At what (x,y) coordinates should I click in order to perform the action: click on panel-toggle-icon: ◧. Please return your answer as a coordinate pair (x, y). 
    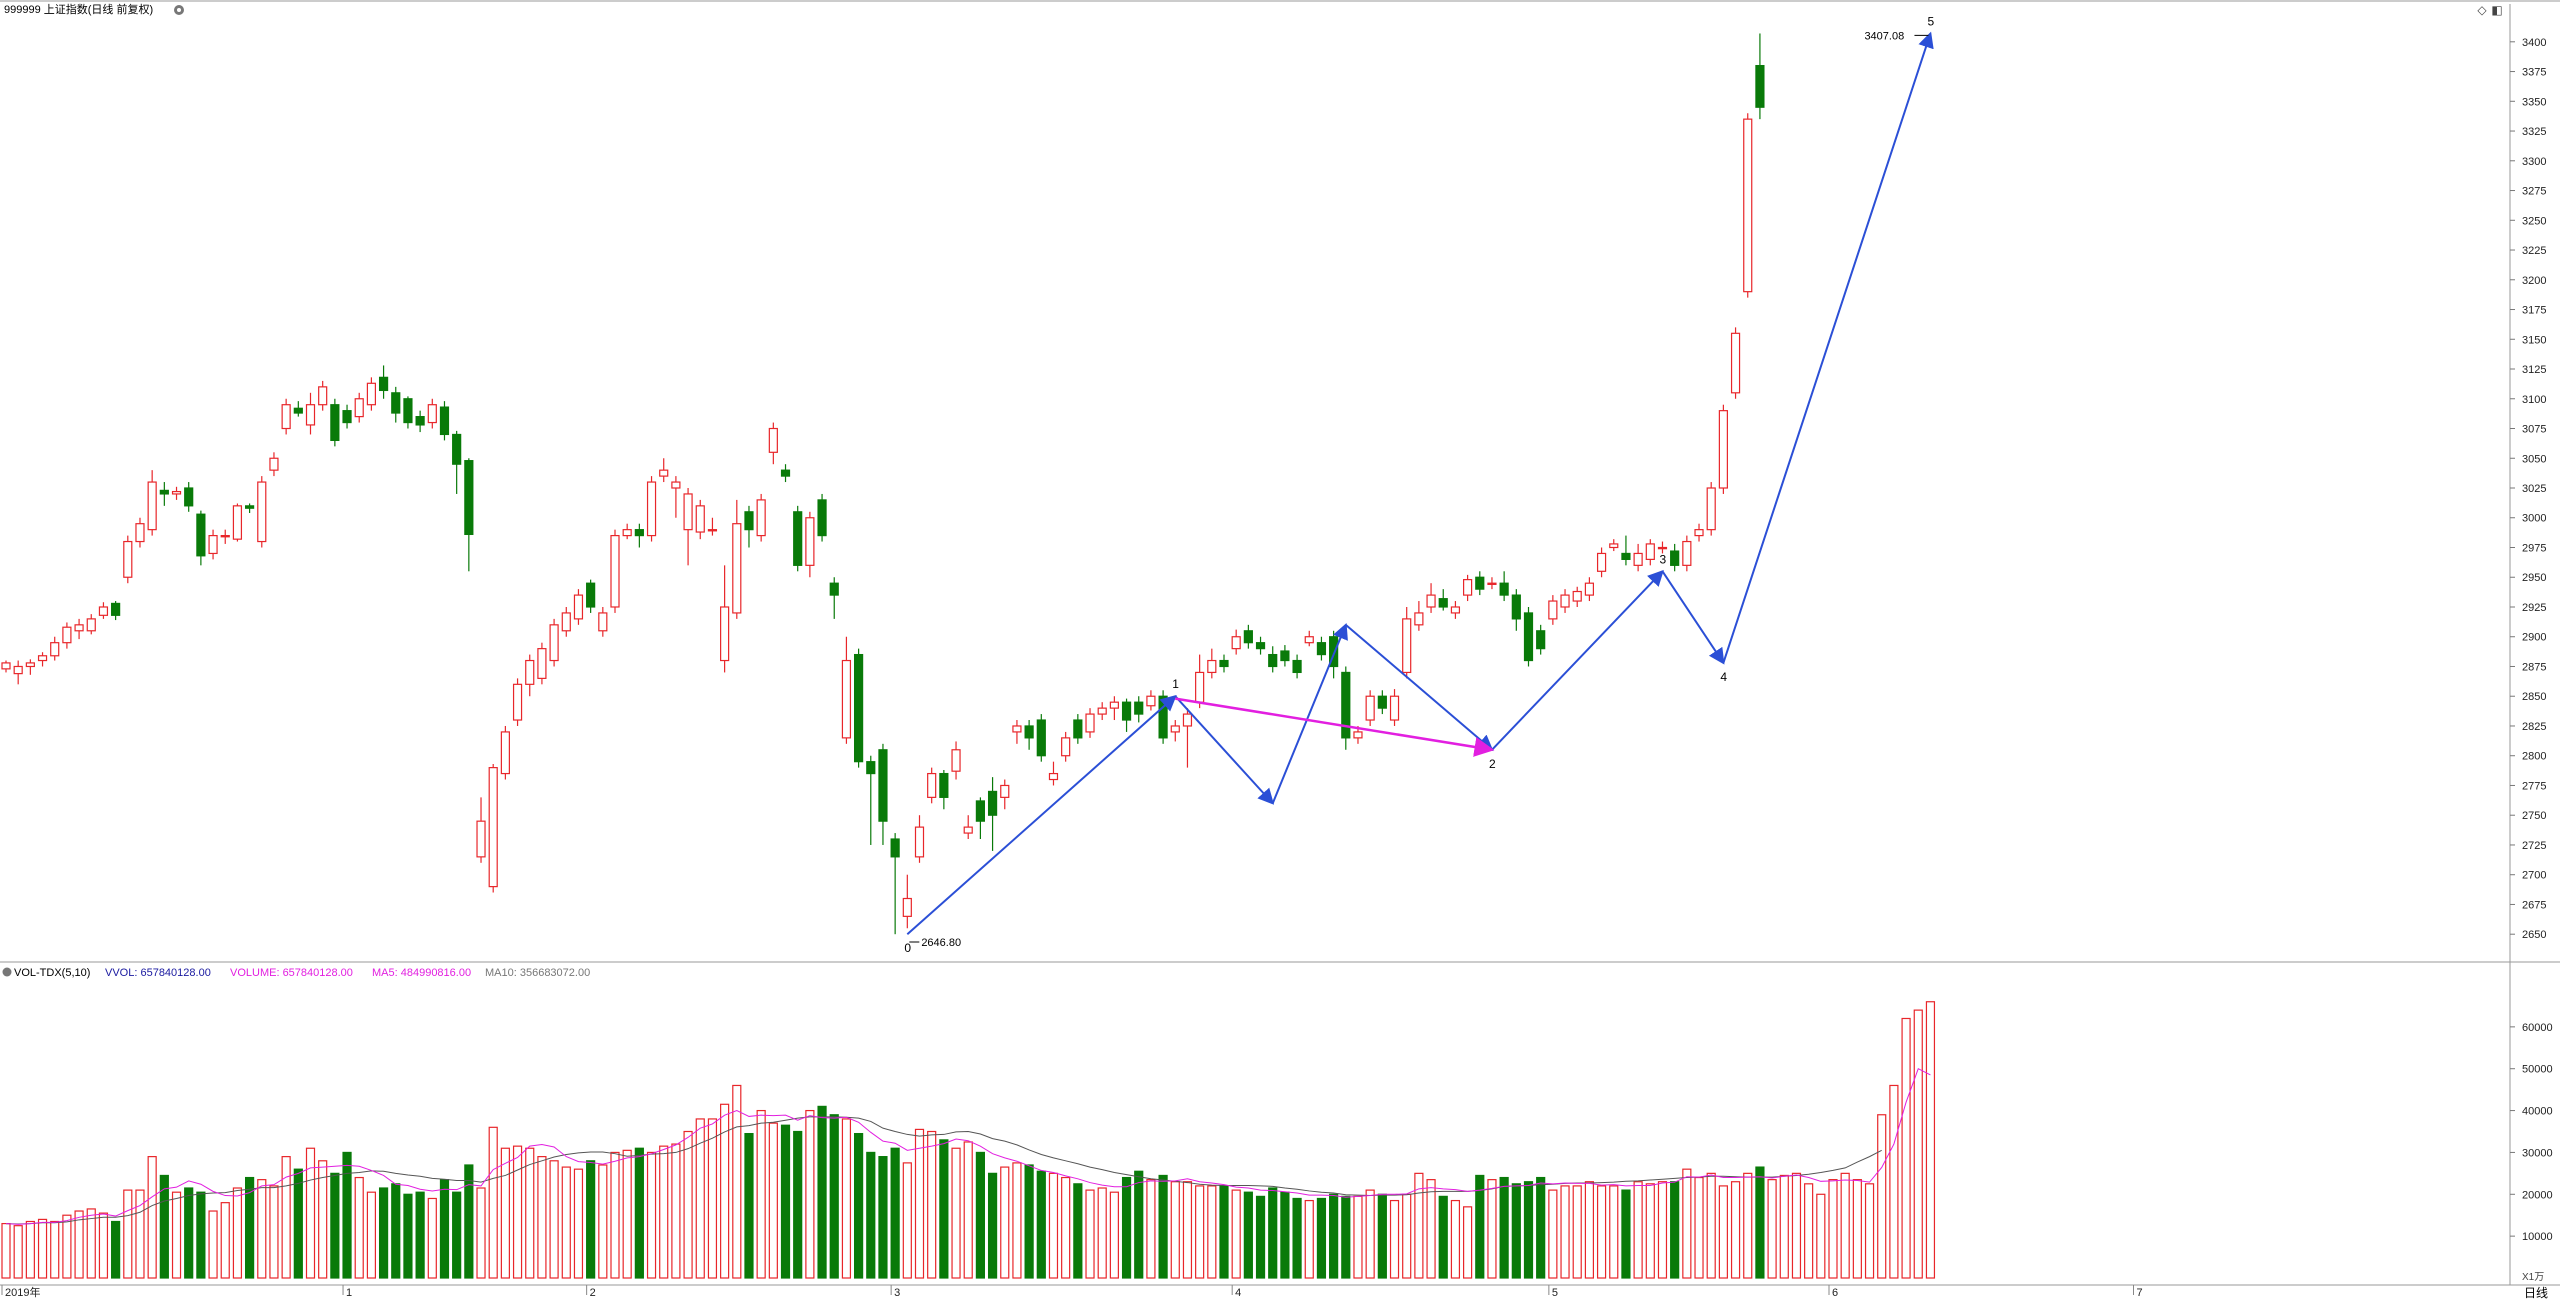
    Looking at the image, I should click on (2497, 10).